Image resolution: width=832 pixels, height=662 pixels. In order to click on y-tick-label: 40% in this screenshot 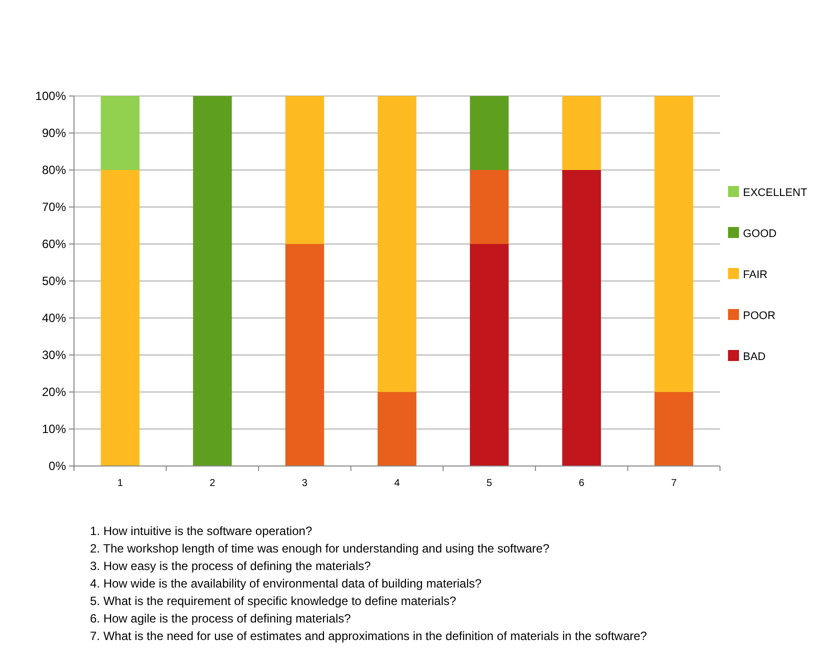, I will do `click(54, 318)`.